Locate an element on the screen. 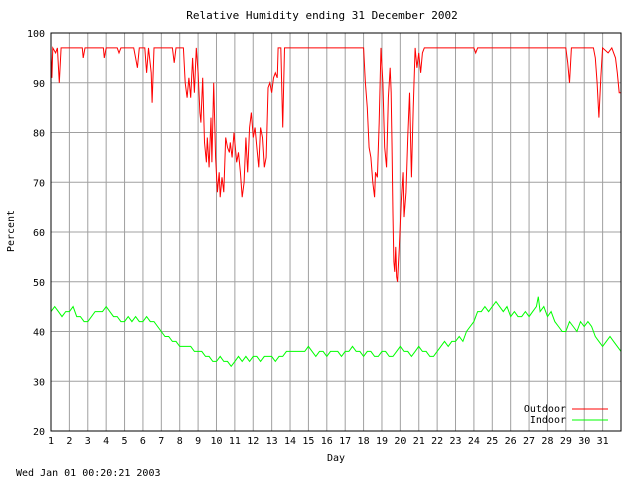 The width and height of the screenshot is (640, 480). x-tick-label: 17 is located at coordinates (345, 441).